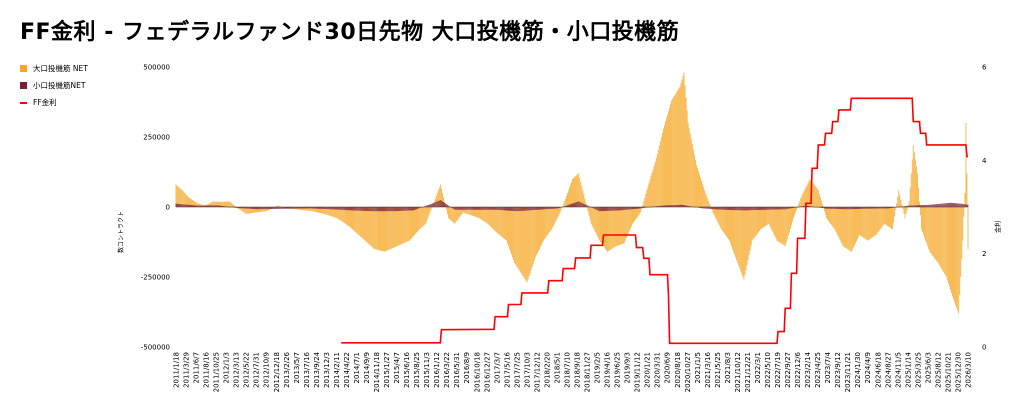 This screenshot has width=1024, height=414. I want to click on x-tick-label: 2011/1/18, so click(177, 370).